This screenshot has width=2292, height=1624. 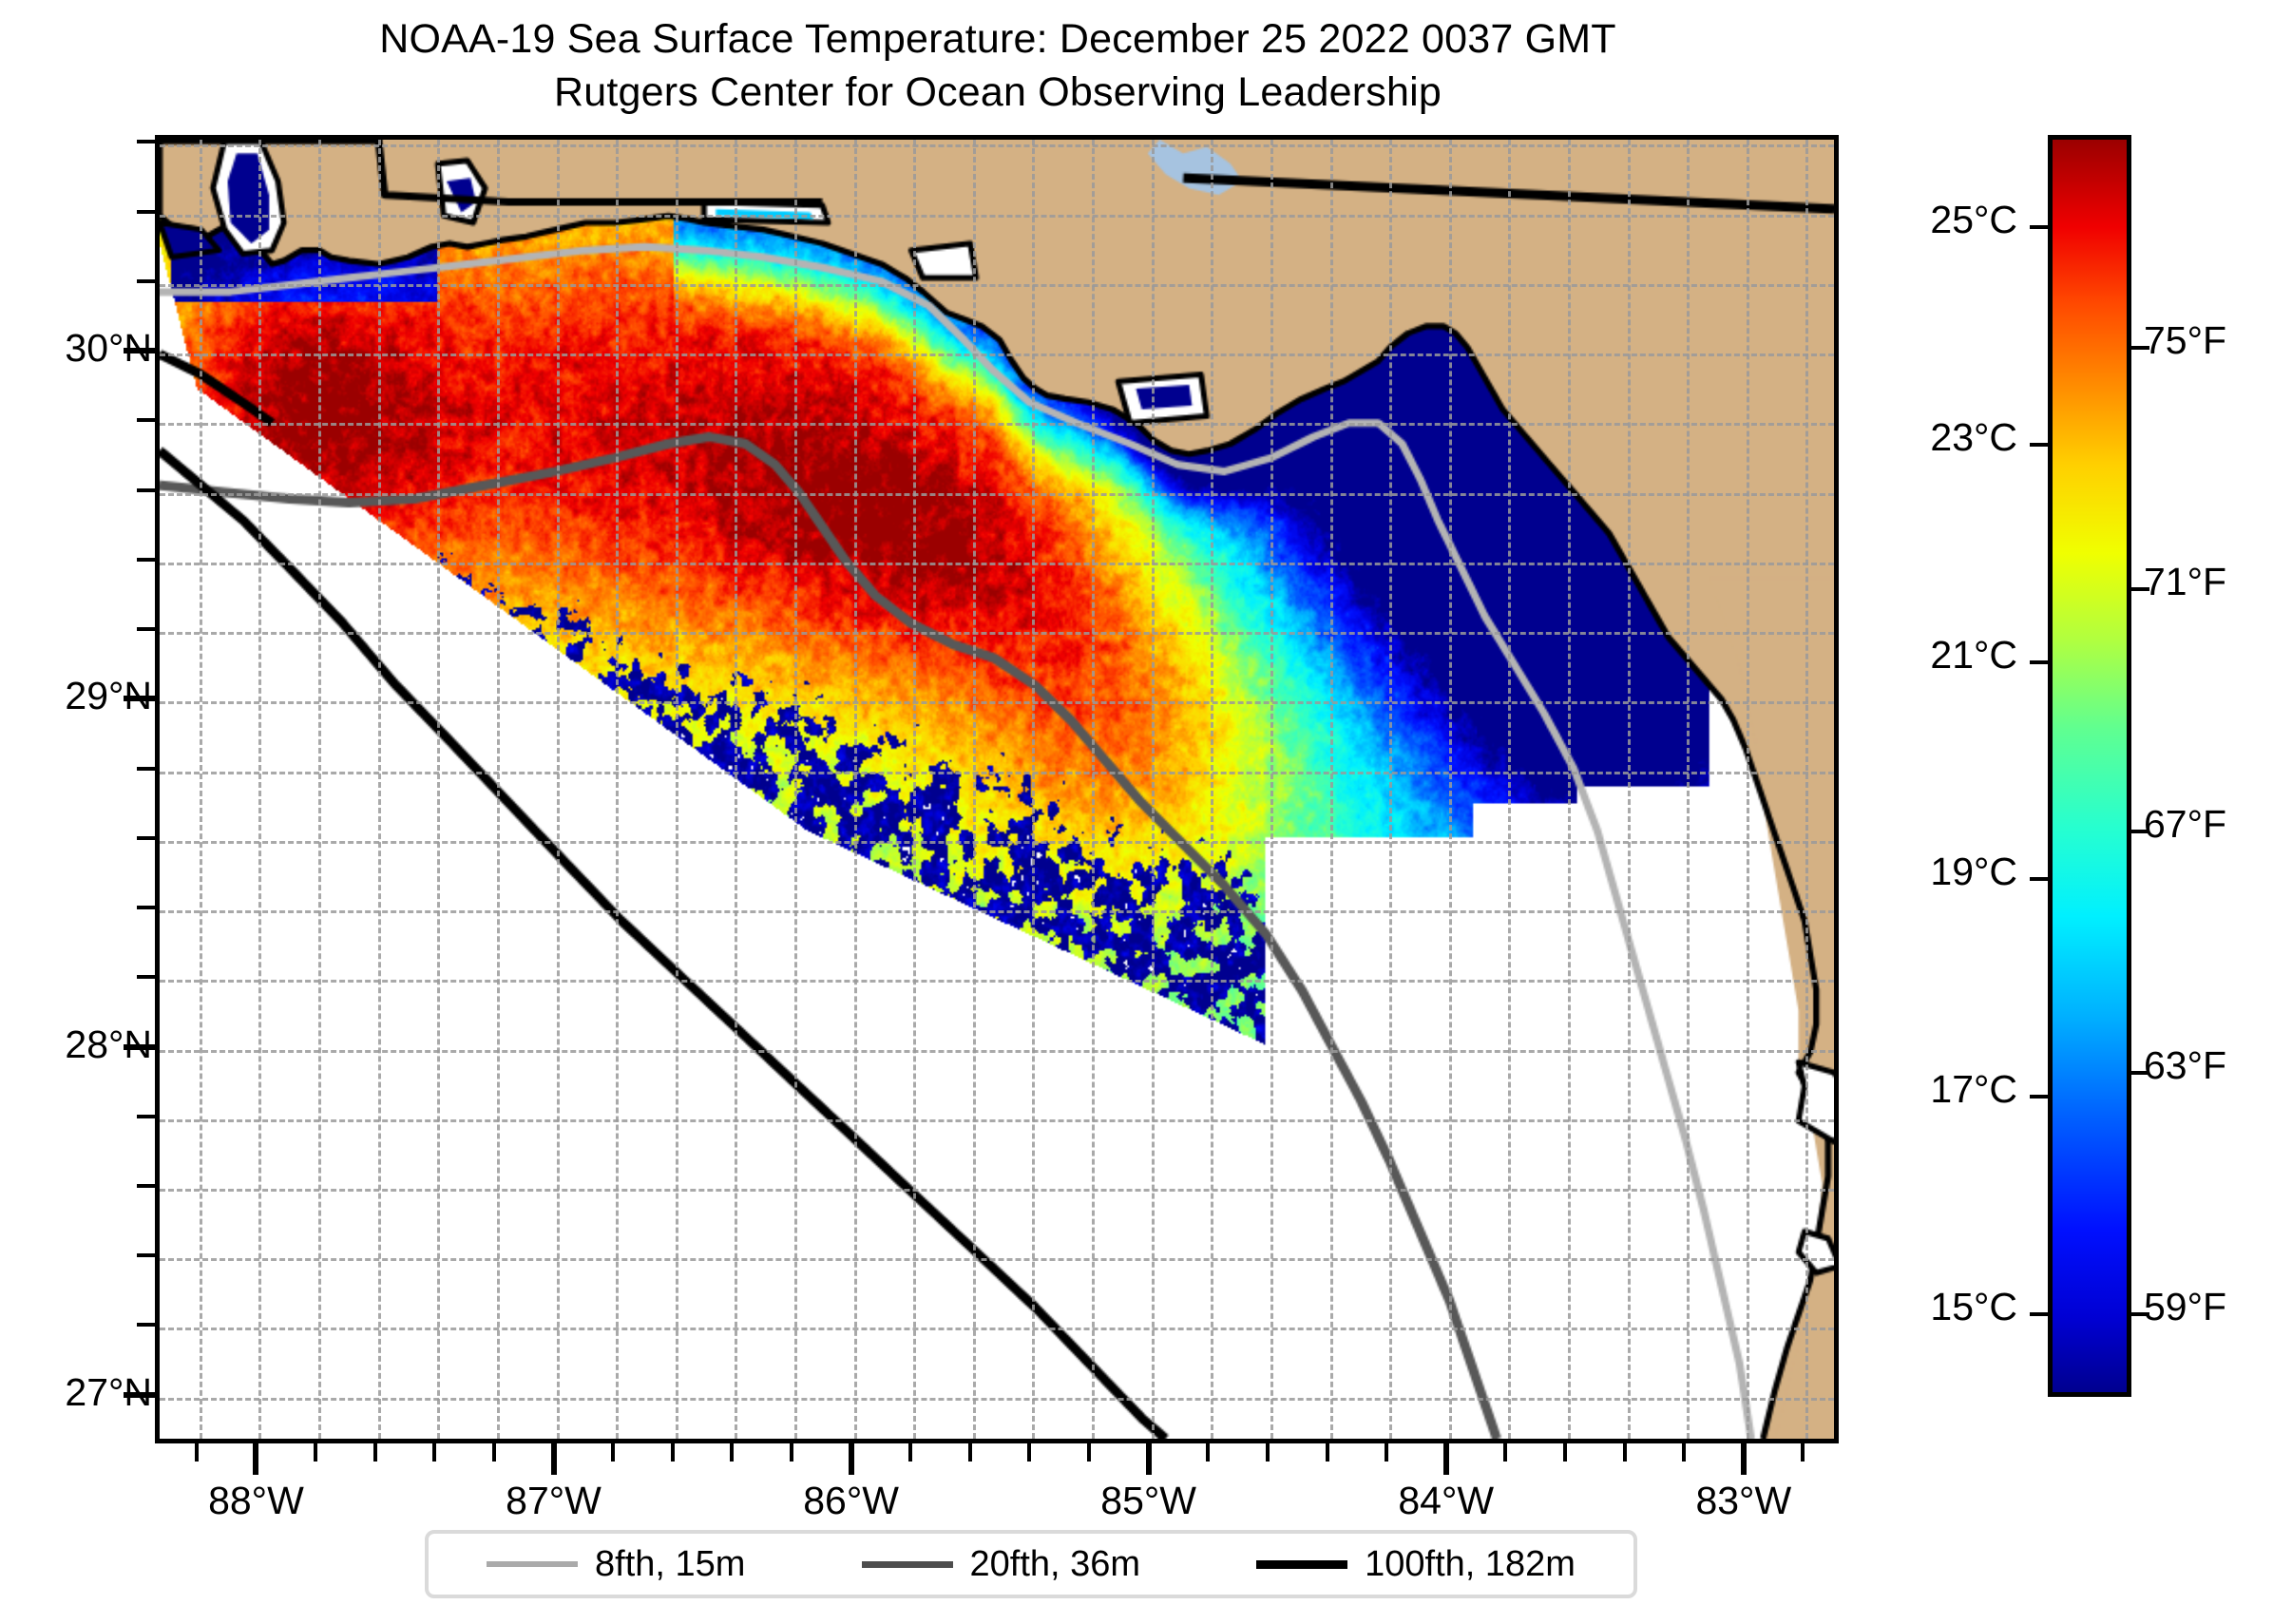 I want to click on depth-contour-legend: 8fth, 15m 20fth, 36m 100fth, 182m, so click(x=1031, y=1564).